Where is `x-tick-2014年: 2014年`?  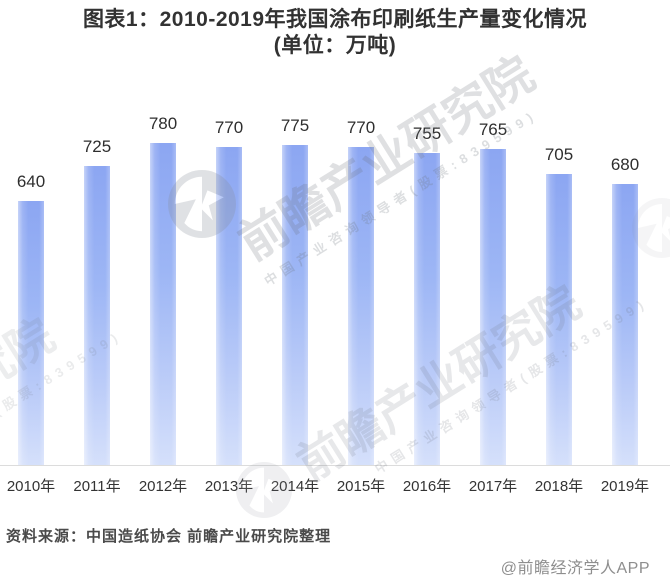 x-tick-2014年: 2014年 is located at coordinates (295, 486).